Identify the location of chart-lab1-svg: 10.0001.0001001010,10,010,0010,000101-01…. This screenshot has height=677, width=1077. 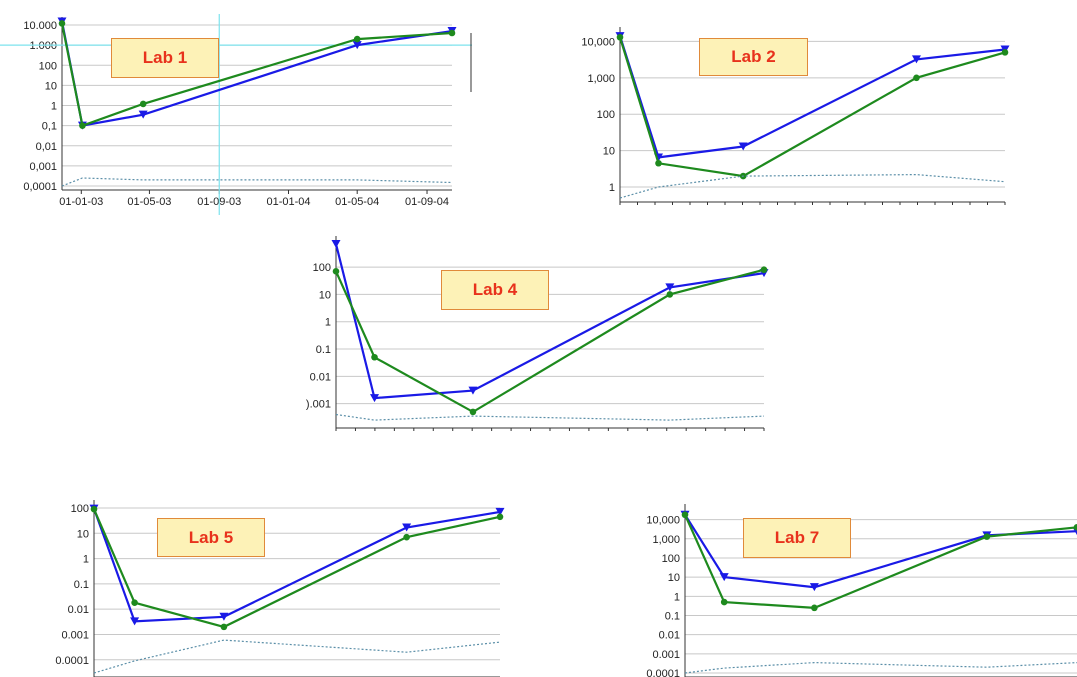
(236, 114).